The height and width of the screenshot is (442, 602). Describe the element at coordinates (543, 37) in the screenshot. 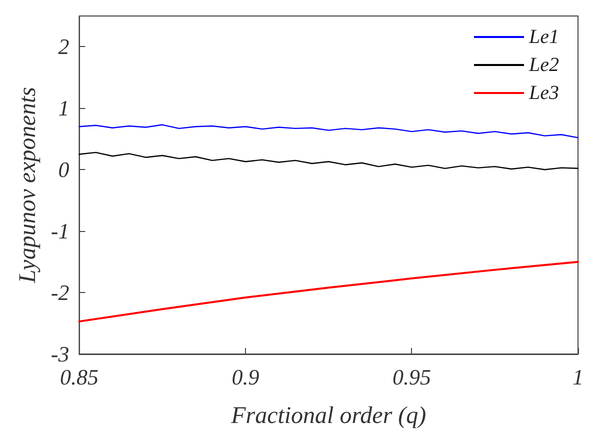

I see `legend-label: Le1` at that location.